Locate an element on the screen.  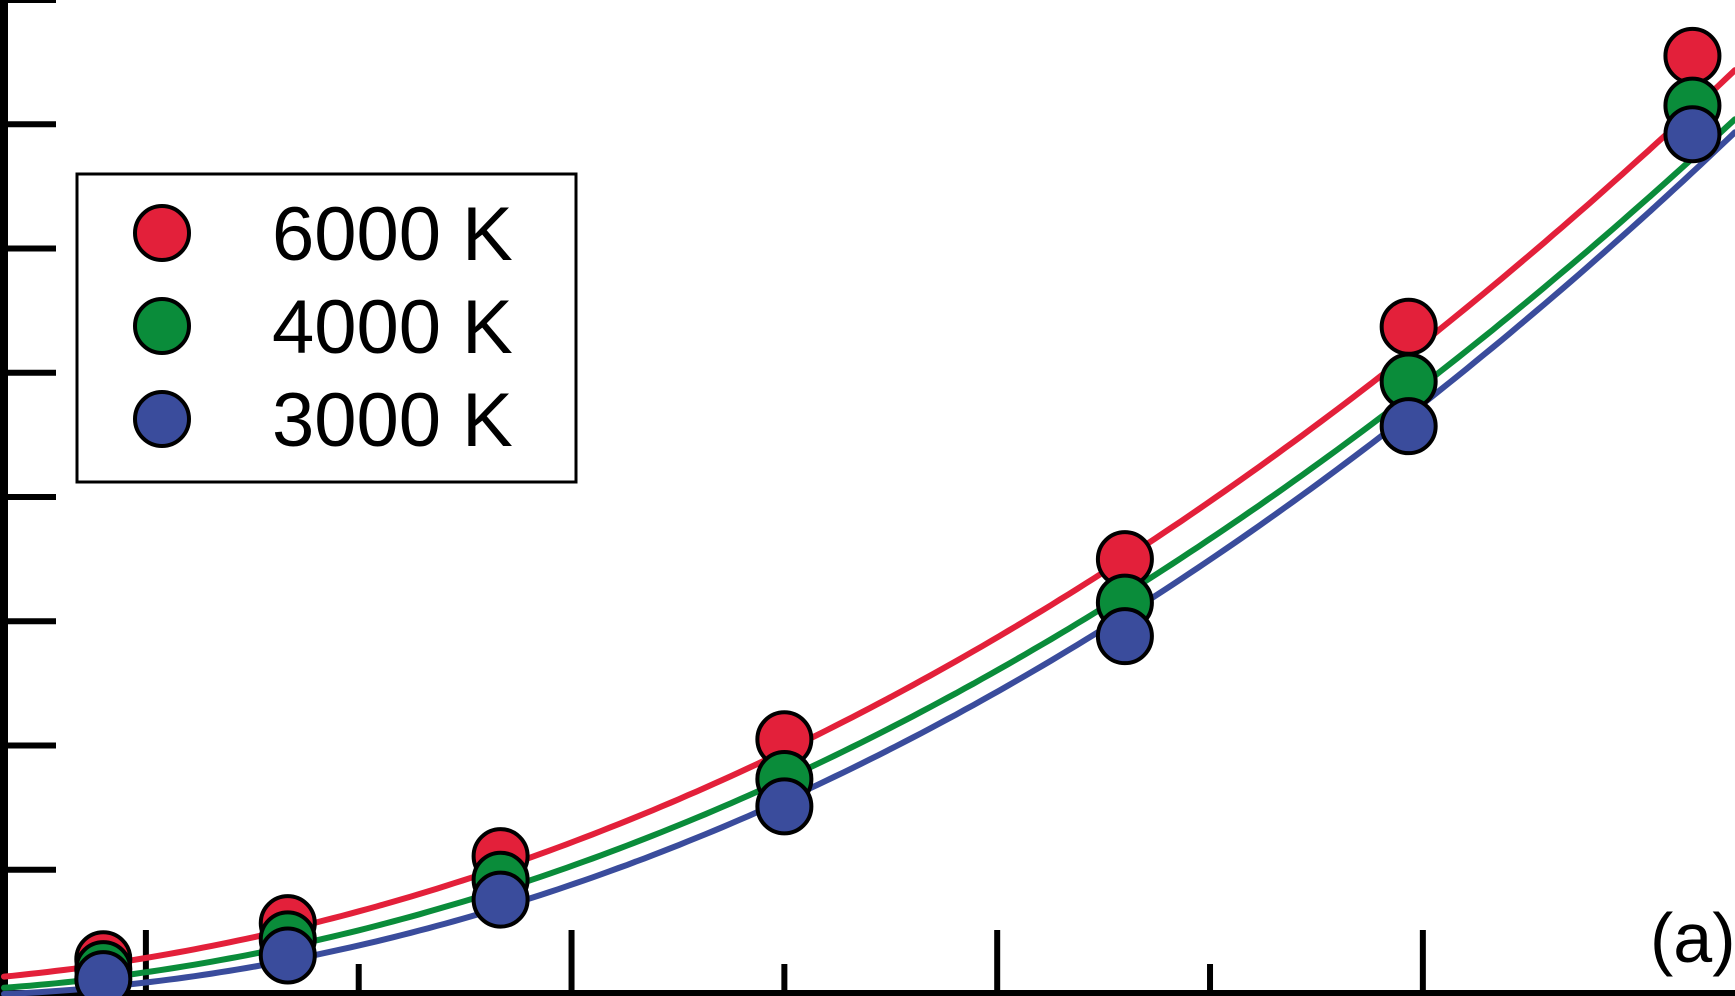
legend-label-0: 6000 K is located at coordinates (392, 234).